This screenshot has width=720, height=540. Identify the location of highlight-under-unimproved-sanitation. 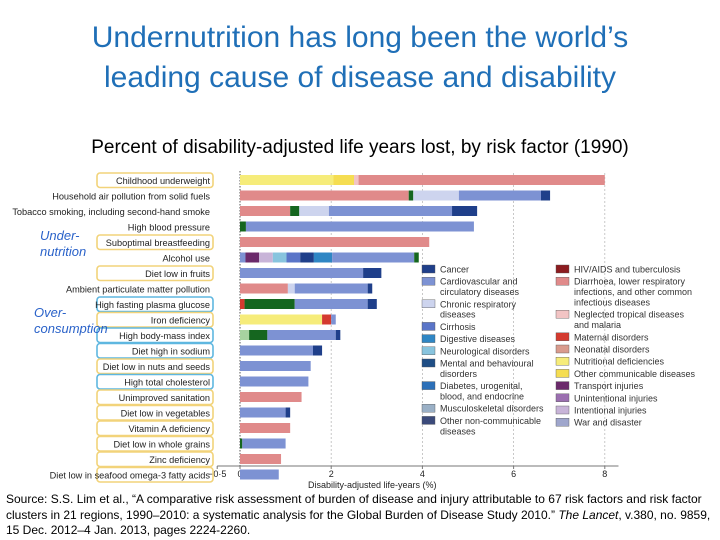
(155, 397).